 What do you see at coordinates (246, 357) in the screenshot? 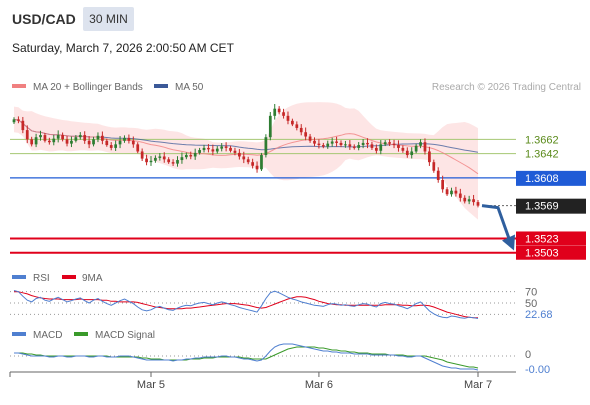
I see `macd-line` at bounding box center [246, 357].